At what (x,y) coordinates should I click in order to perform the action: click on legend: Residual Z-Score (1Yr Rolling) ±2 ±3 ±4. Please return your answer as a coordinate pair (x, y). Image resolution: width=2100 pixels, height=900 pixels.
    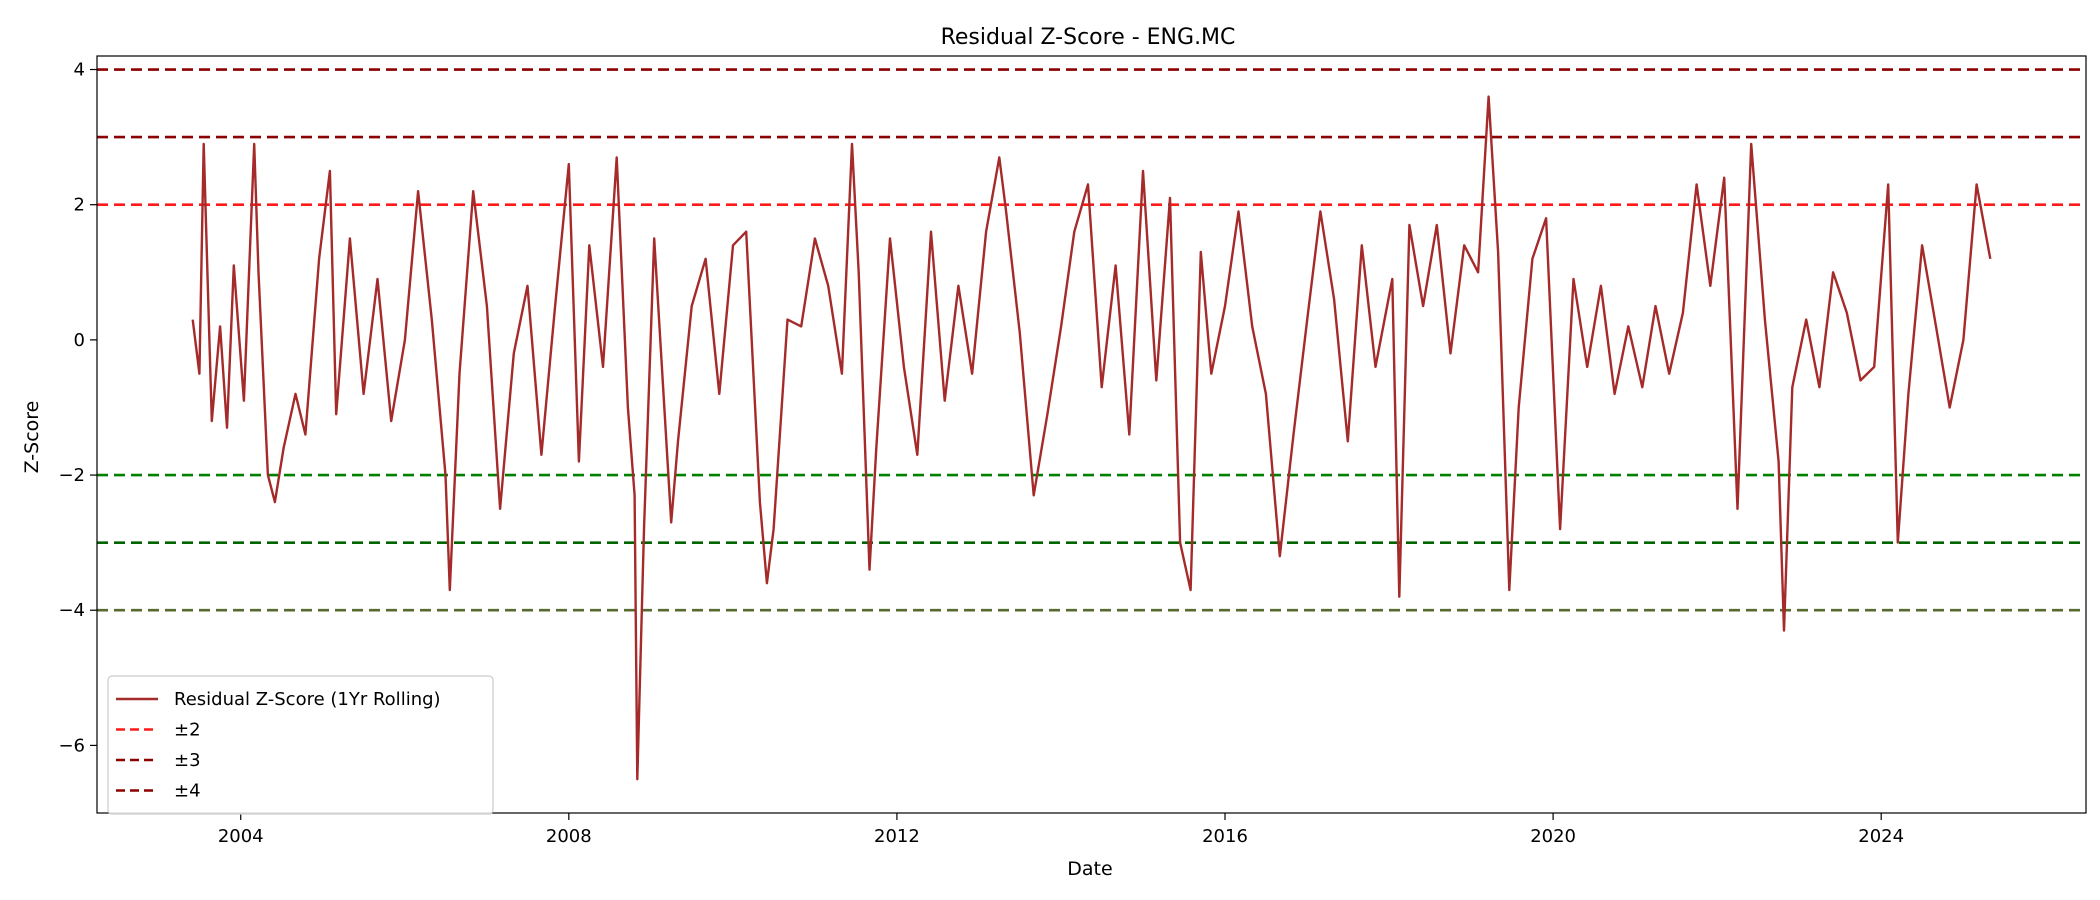
    Looking at the image, I should click on (300, 745).